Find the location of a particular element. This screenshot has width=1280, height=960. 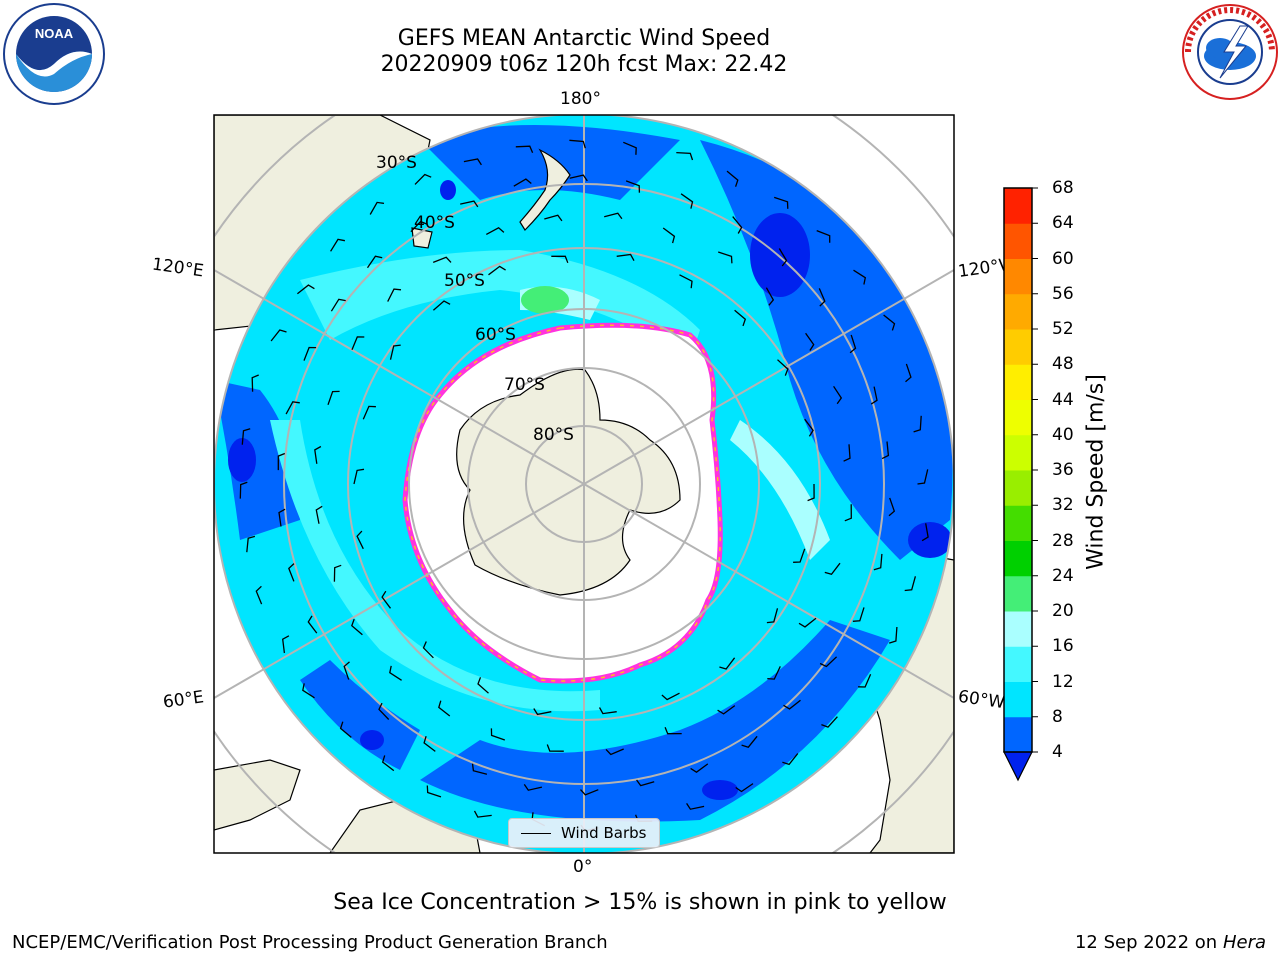

colorbar-tick-label: 24 is located at coordinates (1063, 575).